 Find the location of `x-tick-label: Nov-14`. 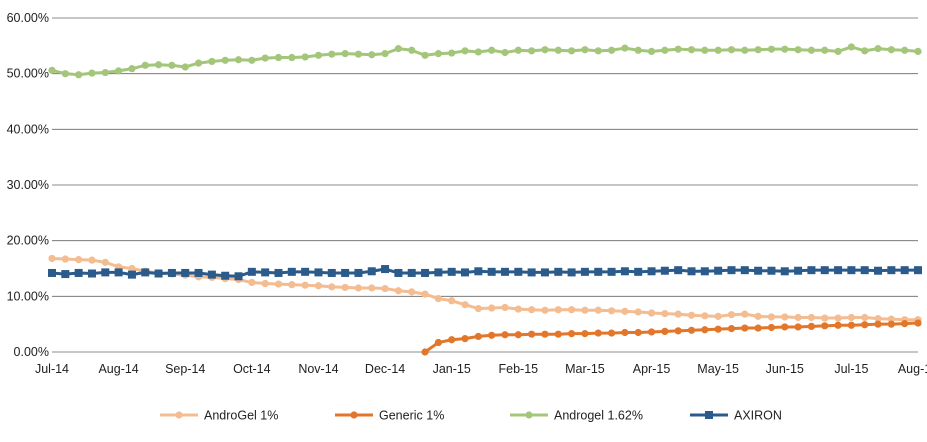

x-tick-label: Nov-14 is located at coordinates (318, 369).